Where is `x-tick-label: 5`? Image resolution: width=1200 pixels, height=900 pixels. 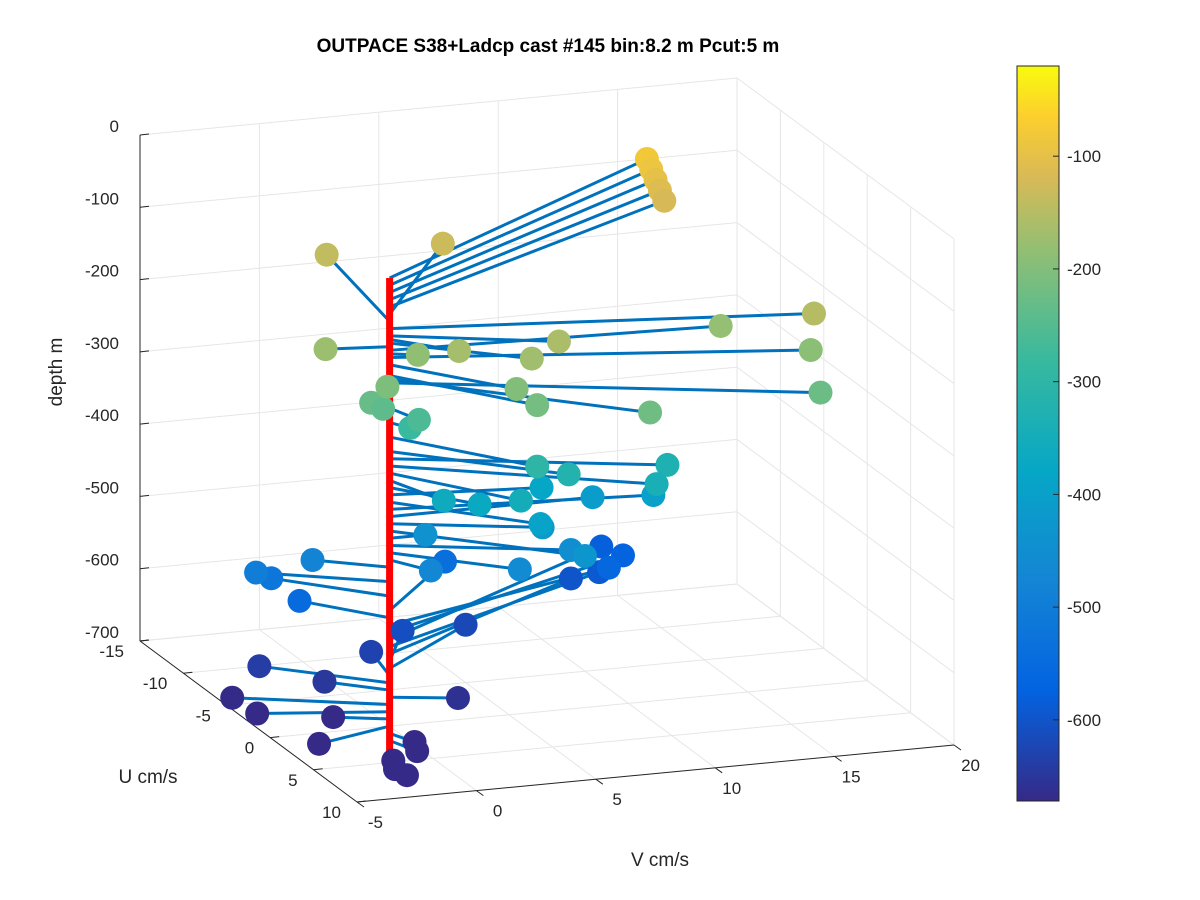
x-tick-label: 5 is located at coordinates (616, 799).